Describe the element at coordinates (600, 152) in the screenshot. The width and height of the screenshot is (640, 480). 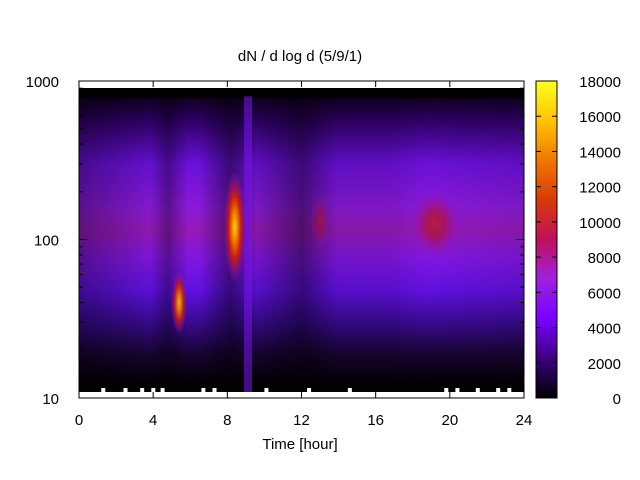
I see `colorbar-tick-label: 14000` at that location.